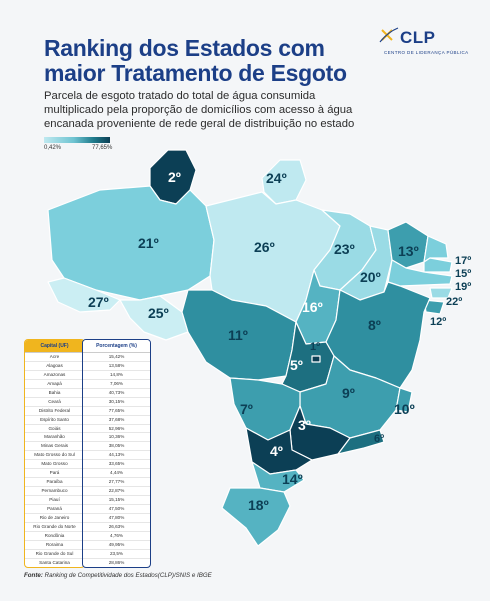 This screenshot has height=601, width=490. I want to click on rank-mg: 9º, so click(348, 393).